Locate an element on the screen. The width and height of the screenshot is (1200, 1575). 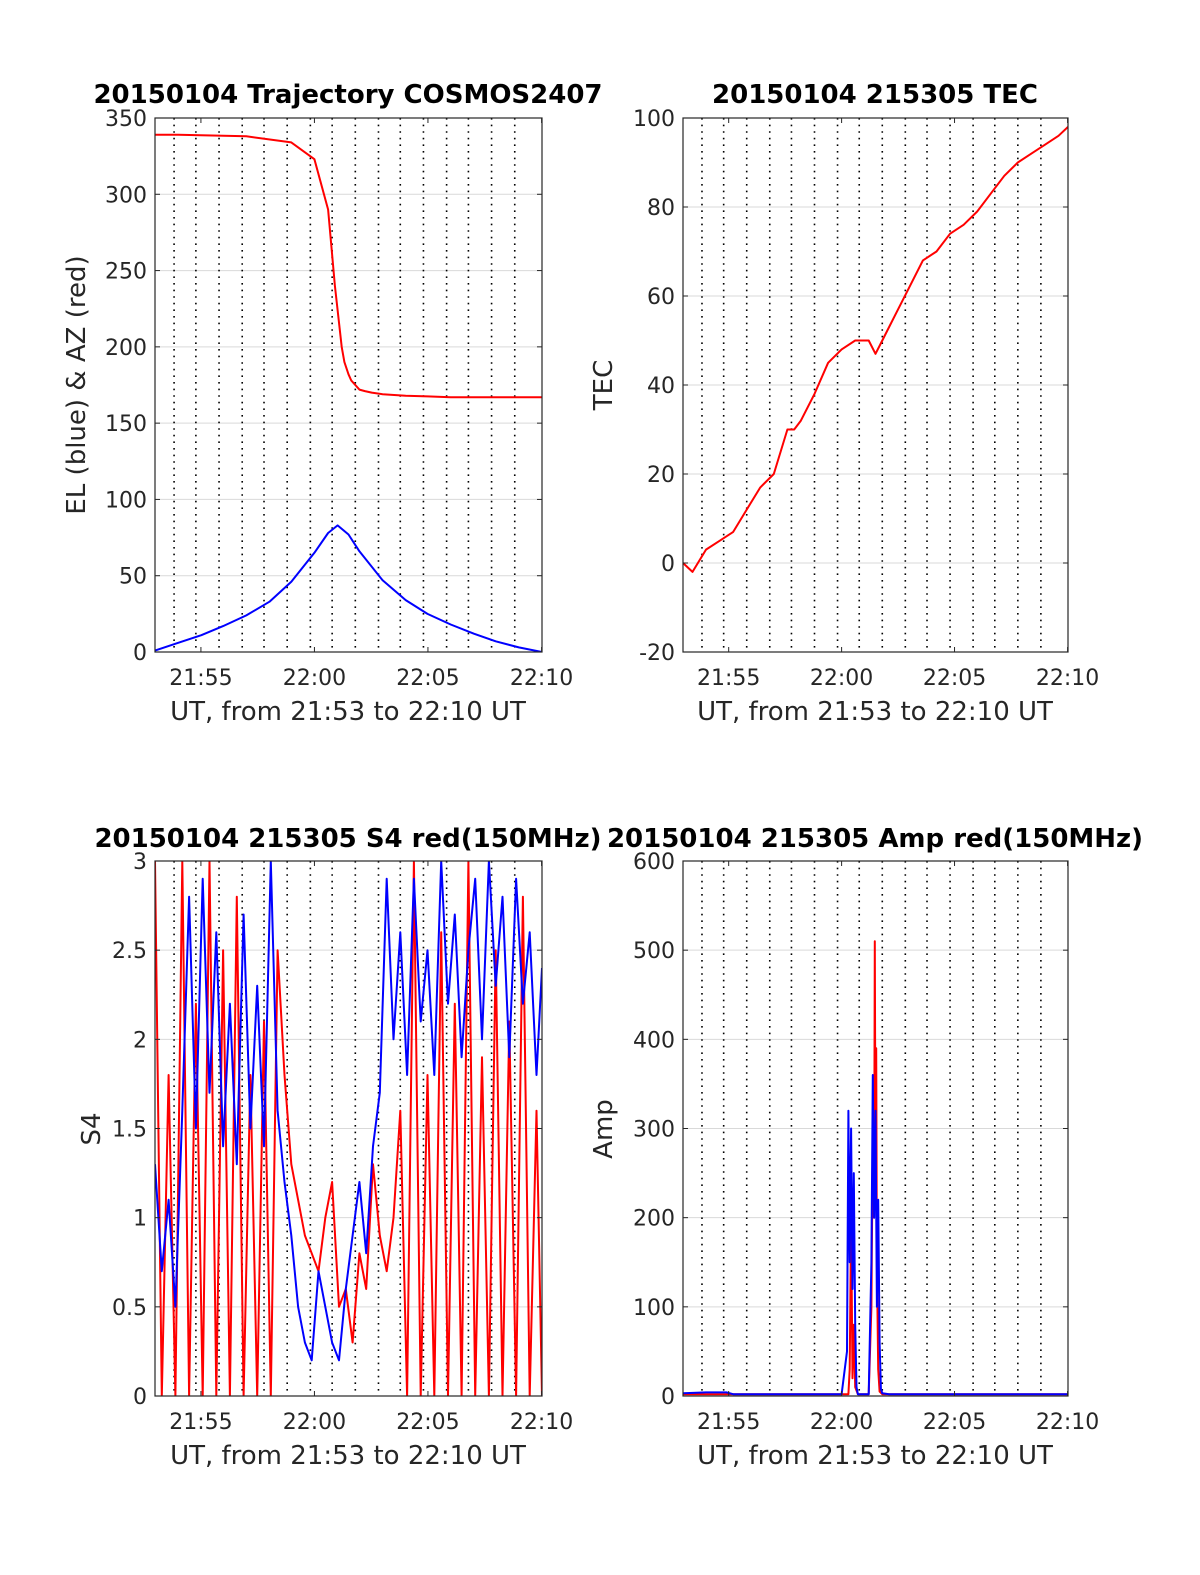
y-tick-label: 20 is located at coordinates (661, 475).